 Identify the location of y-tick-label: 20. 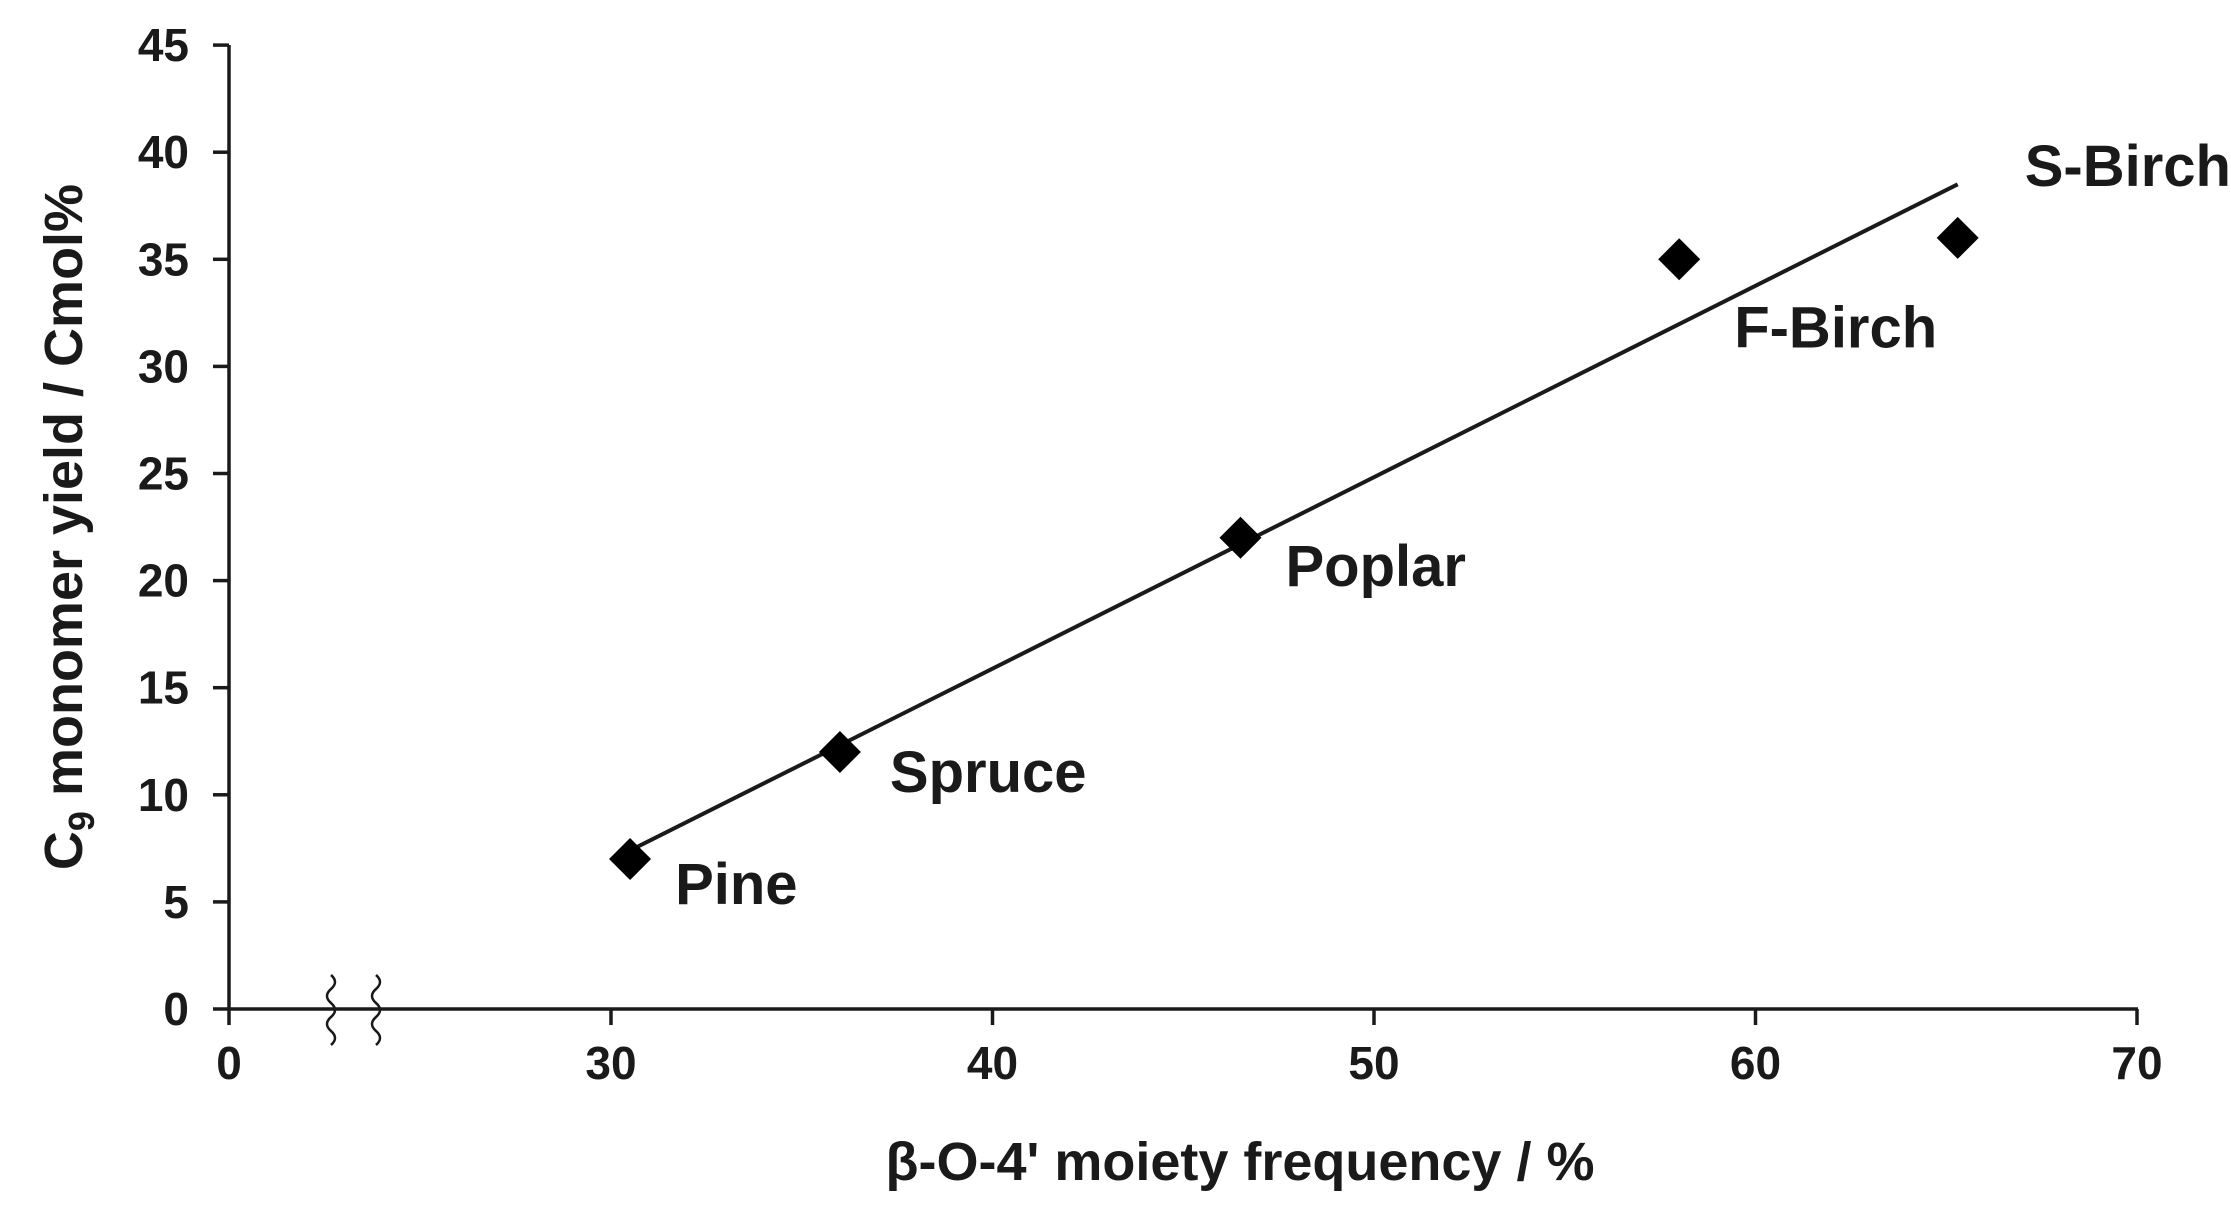
(163, 581).